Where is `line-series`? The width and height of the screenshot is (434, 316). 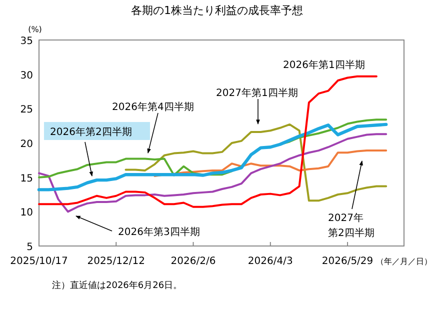 line-series is located at coordinates (271, 163).